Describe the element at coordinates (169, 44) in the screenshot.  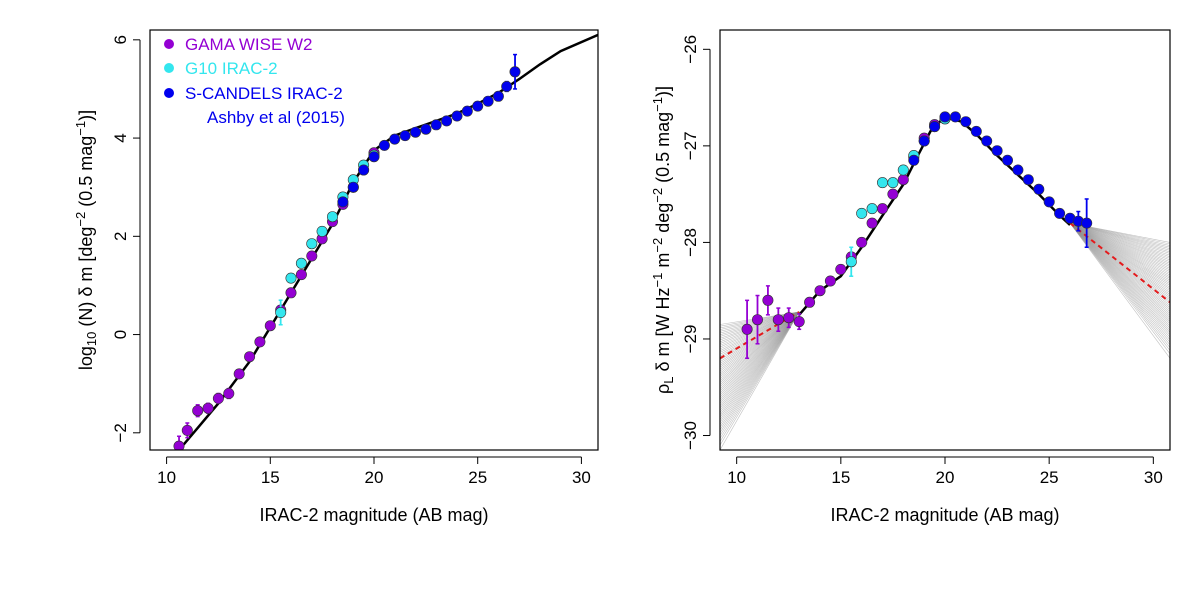
I see `legend-marker-gama` at that location.